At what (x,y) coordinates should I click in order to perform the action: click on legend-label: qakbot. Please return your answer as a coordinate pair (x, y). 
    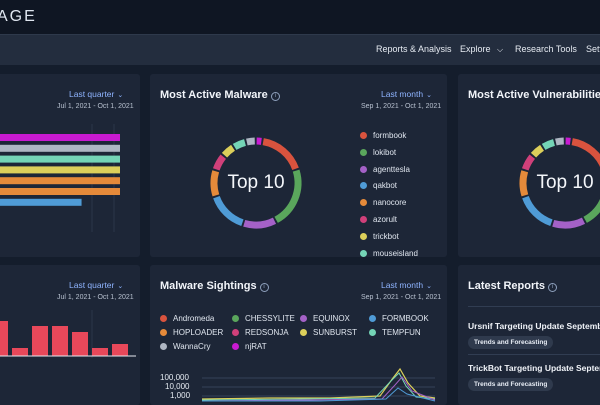
    Looking at the image, I should click on (385, 185).